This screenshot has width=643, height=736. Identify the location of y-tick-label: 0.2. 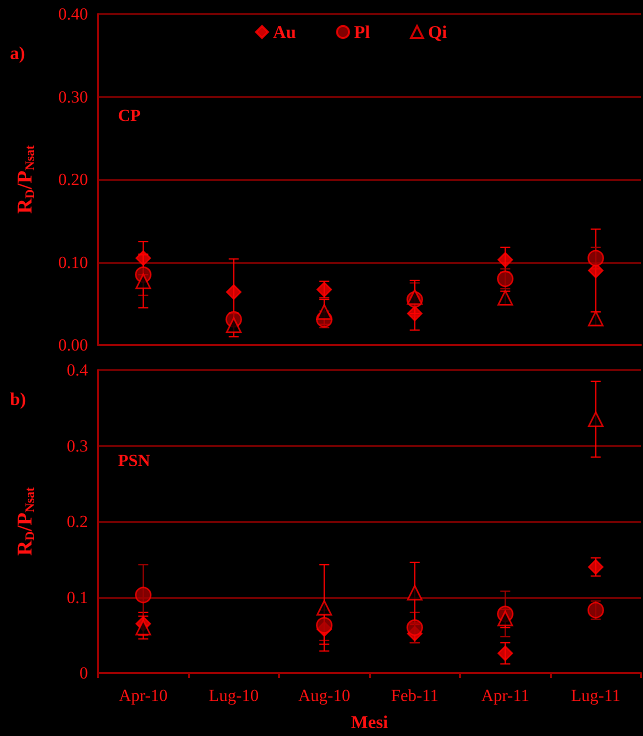
(77, 521).